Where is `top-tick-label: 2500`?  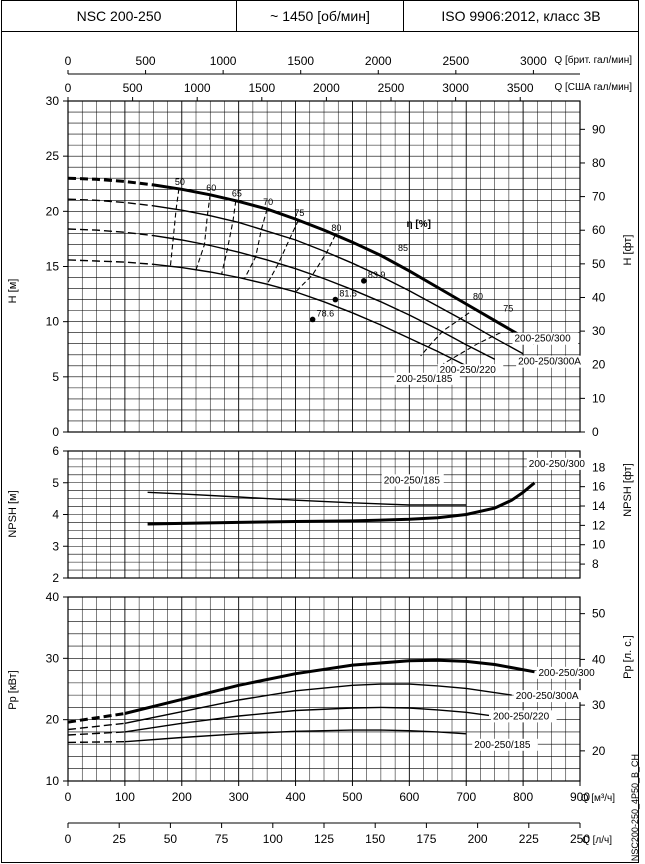 top-tick-label: 2500 is located at coordinates (391, 88).